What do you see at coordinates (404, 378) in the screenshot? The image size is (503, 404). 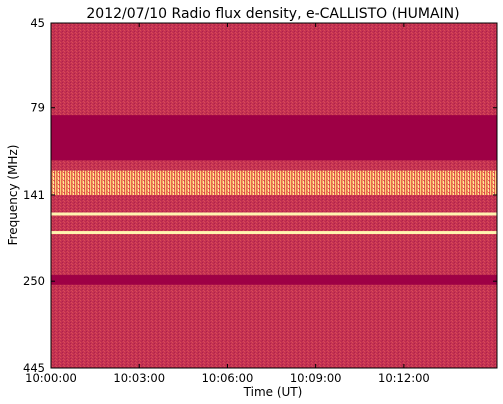 I see `x-tick-label: 10:12:00` at bounding box center [404, 378].